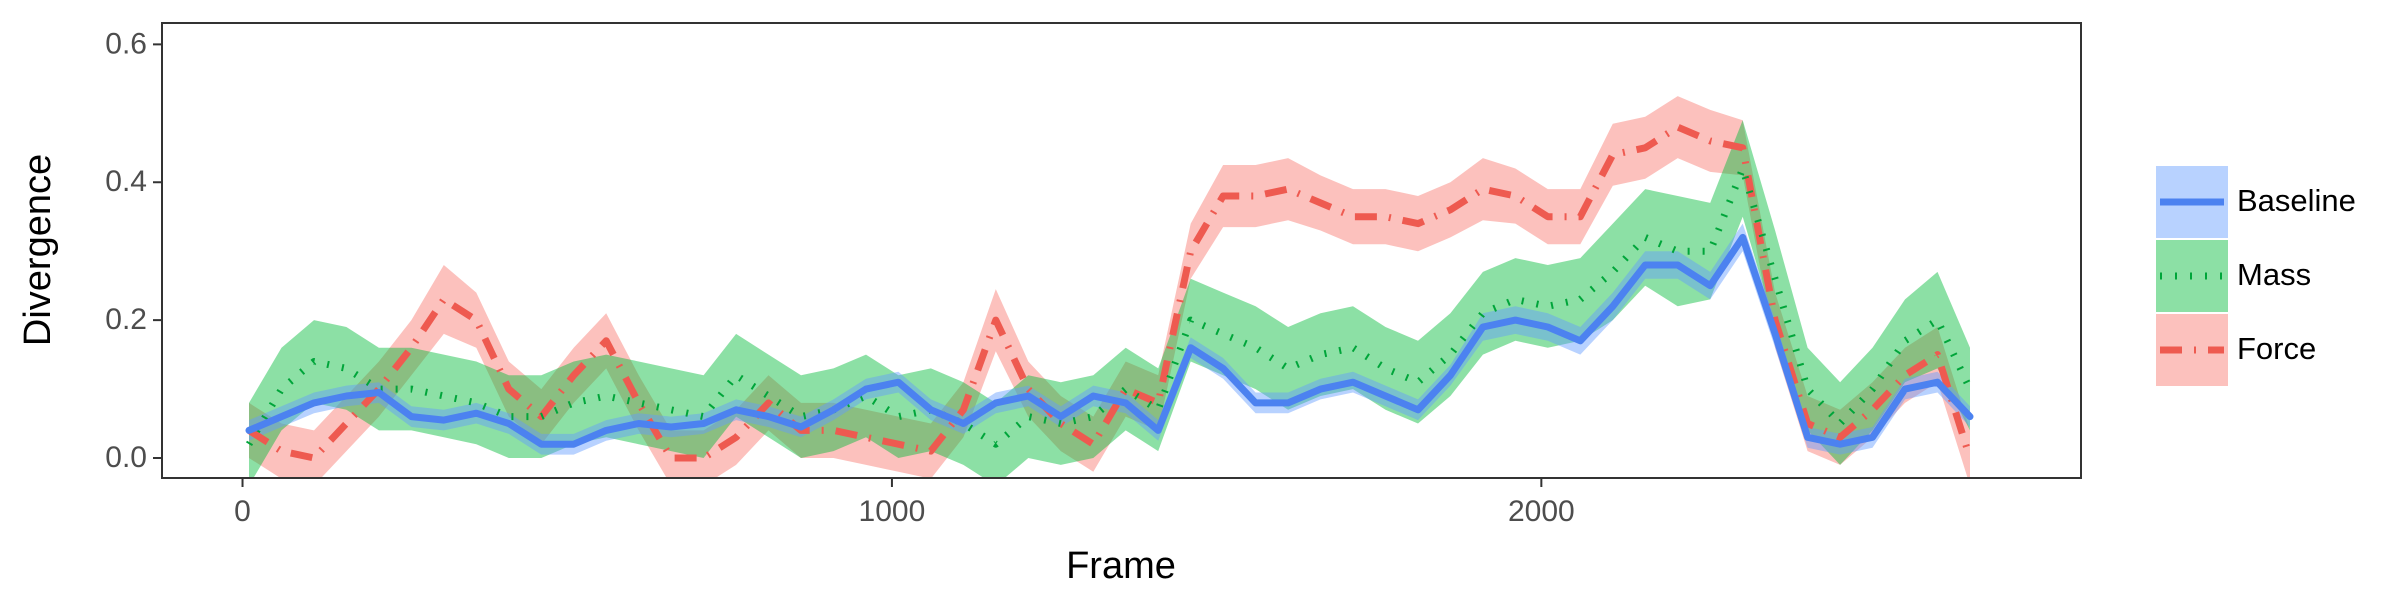 The width and height of the screenshot is (2400, 600). Describe the element at coordinates (126, 319) in the screenshot. I see `y-tick-label: 0.2` at that location.